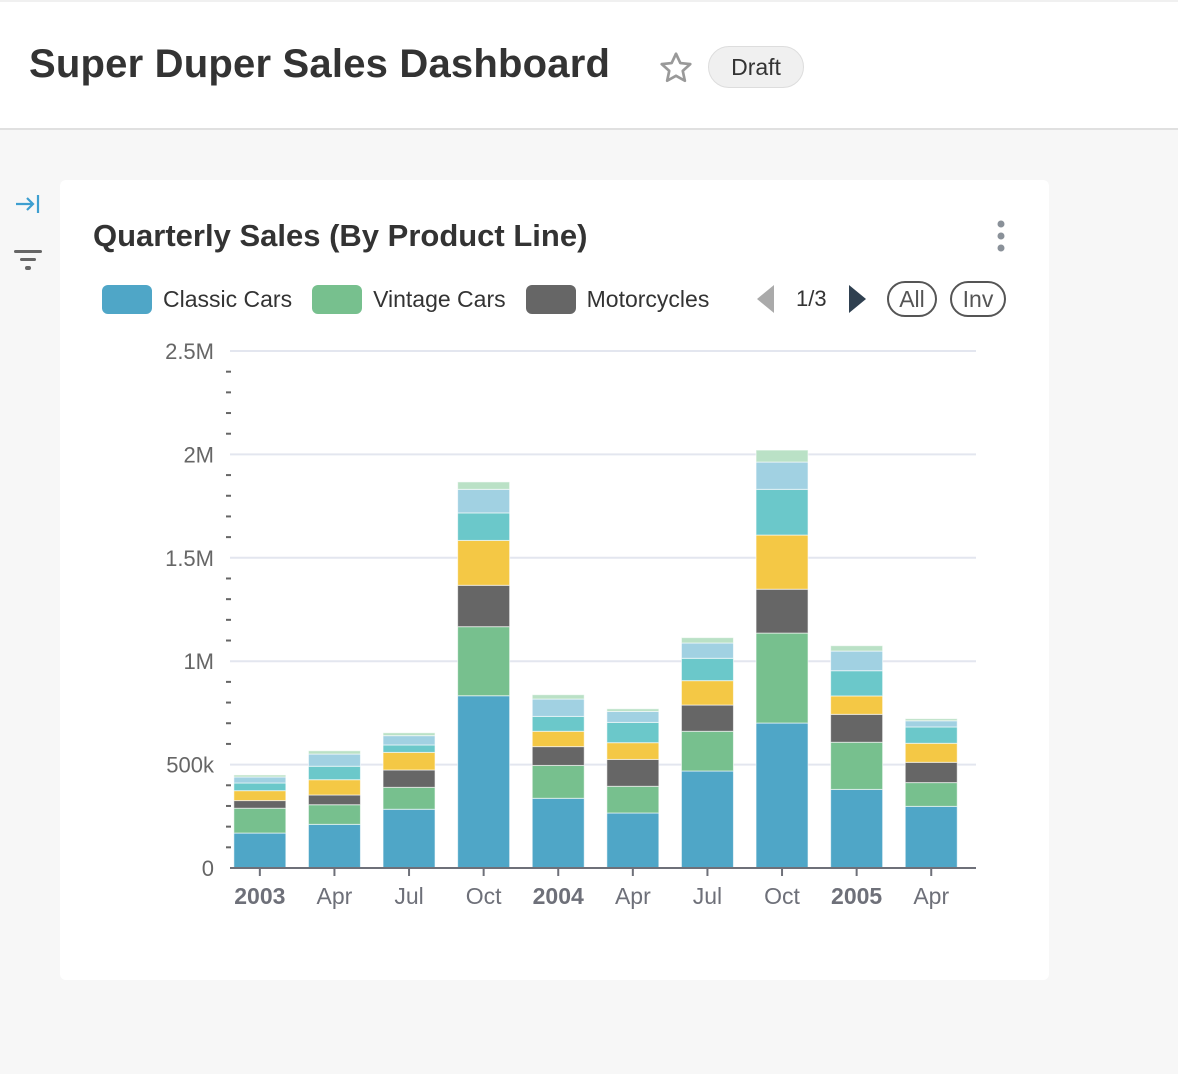  I want to click on expand-right-icon, so click(27, 204).